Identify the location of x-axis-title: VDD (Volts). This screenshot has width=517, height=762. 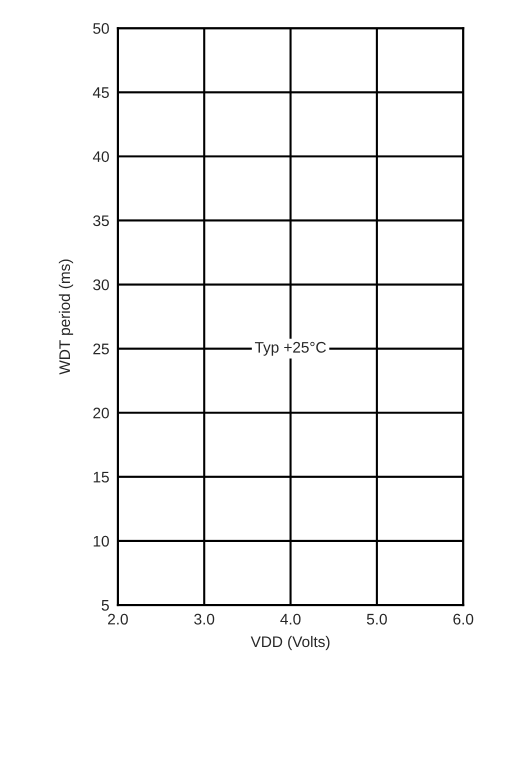
(290, 643).